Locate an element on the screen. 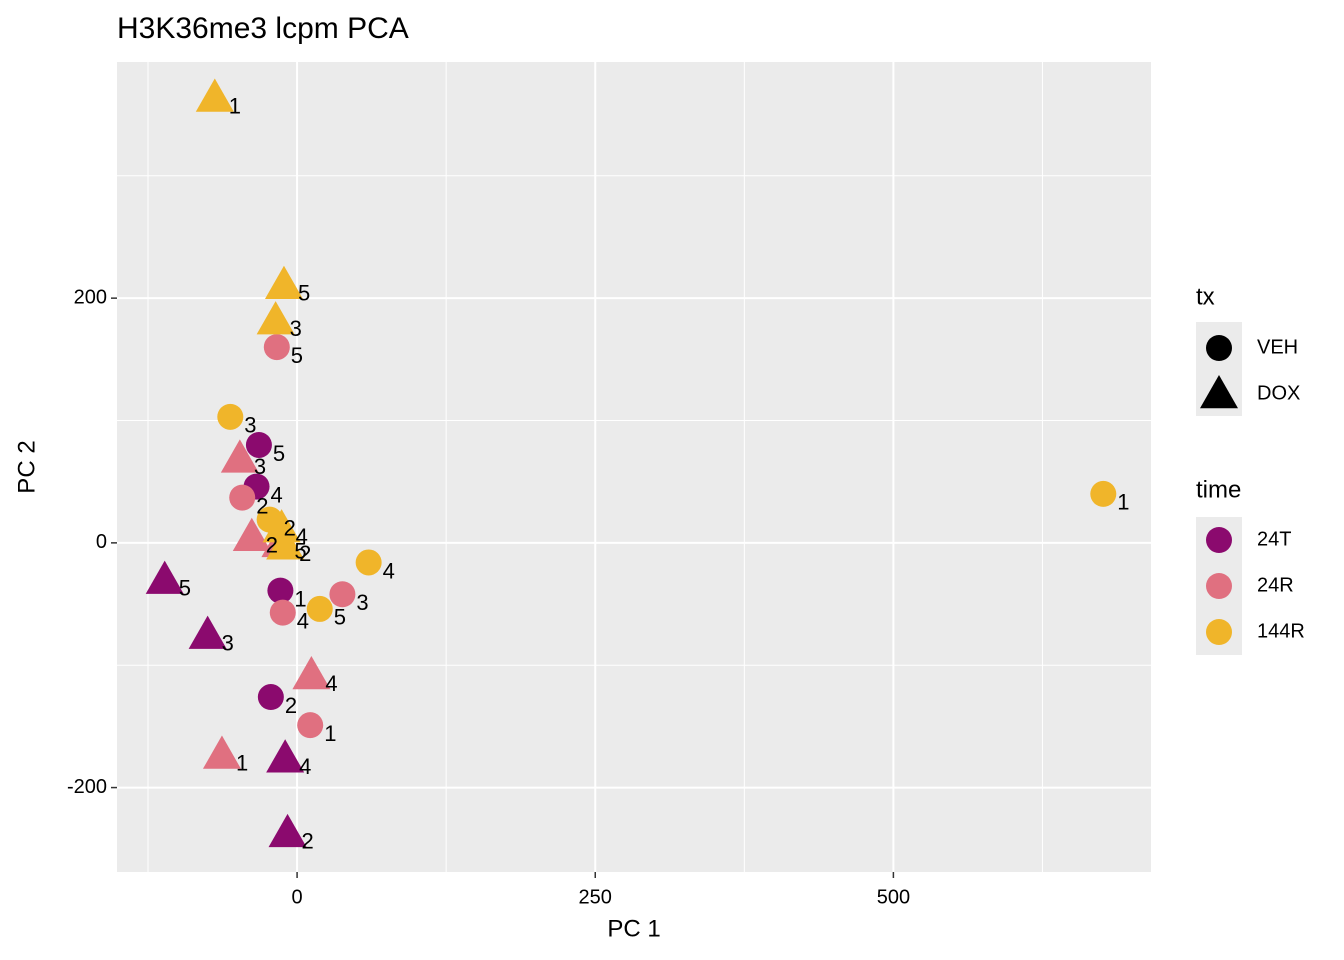 The image size is (1344, 960). legend-title: time is located at coordinates (1218, 489).